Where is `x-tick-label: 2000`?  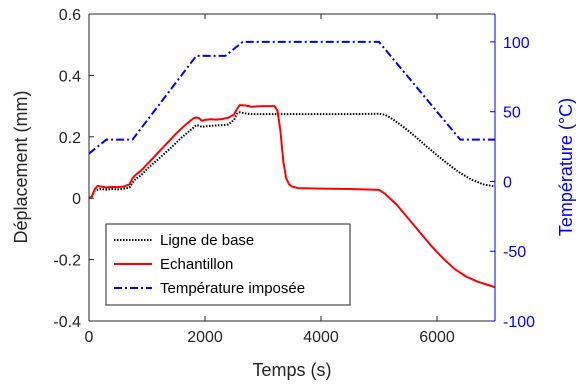 x-tick-label: 2000 is located at coordinates (205, 337).